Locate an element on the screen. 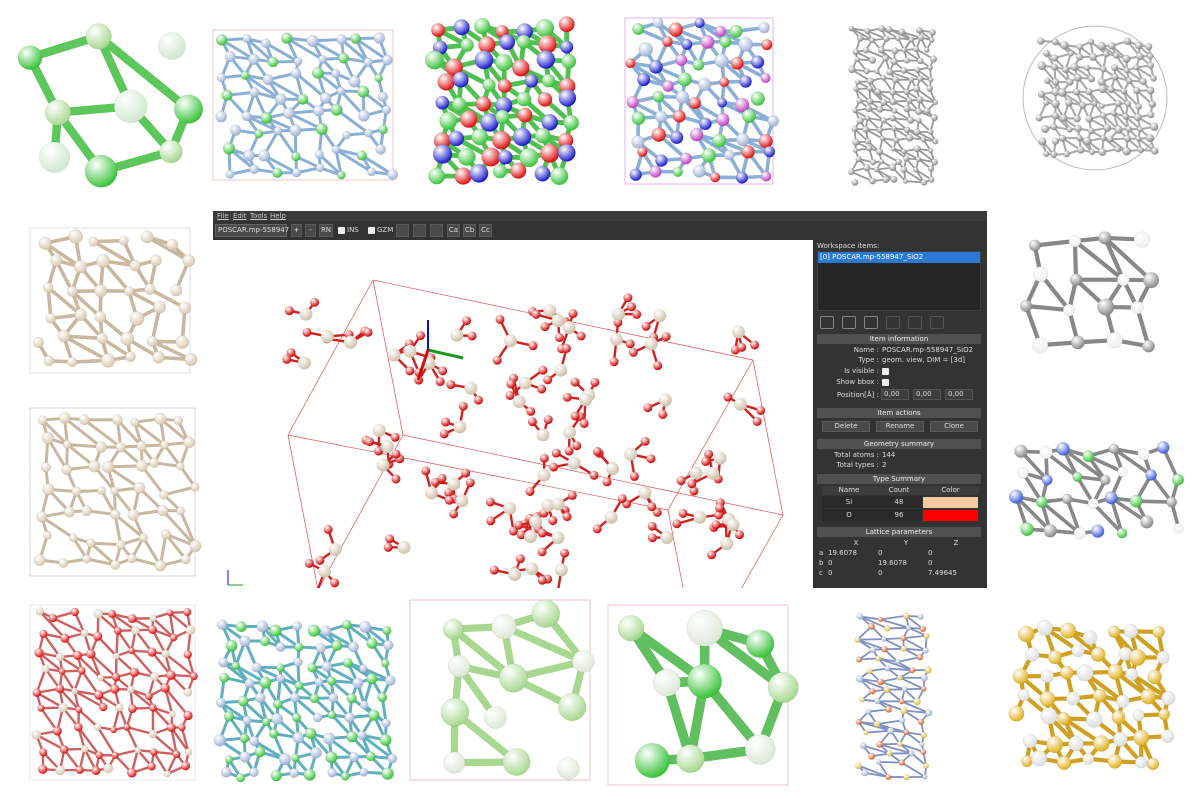 The image size is (1200, 800). lattice-cell: 0 is located at coordinates (930, 563).